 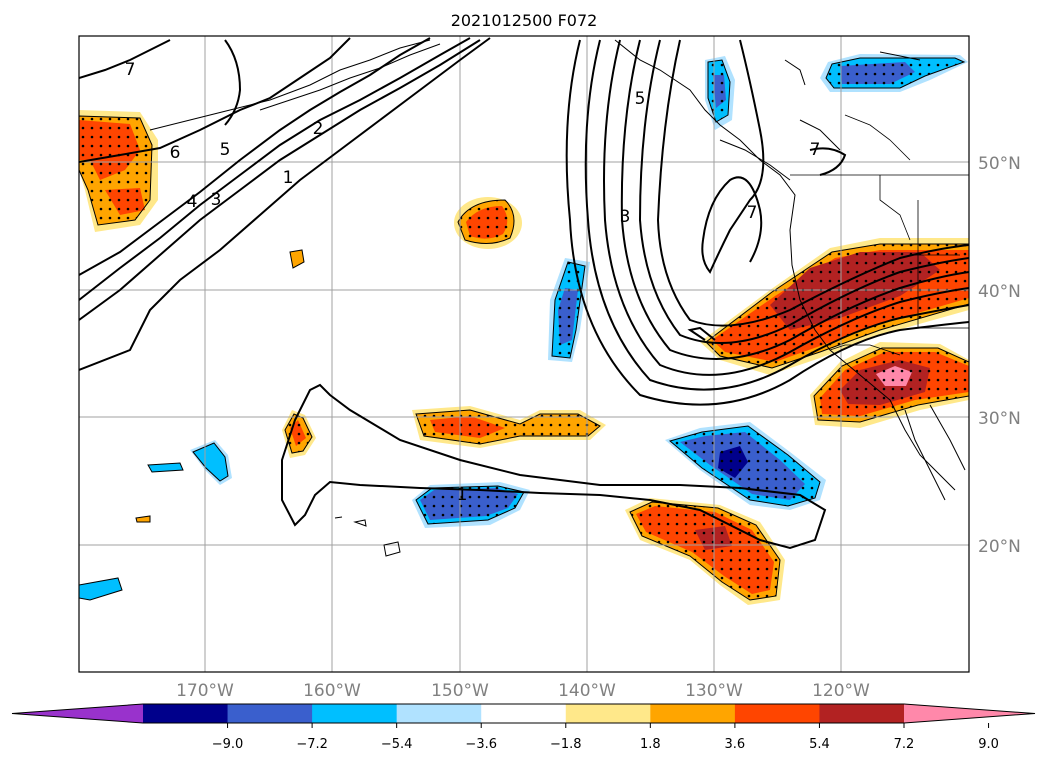 What do you see at coordinates (650, 744) in the screenshot?
I see `colorbar-tick-label: 1.8` at bounding box center [650, 744].